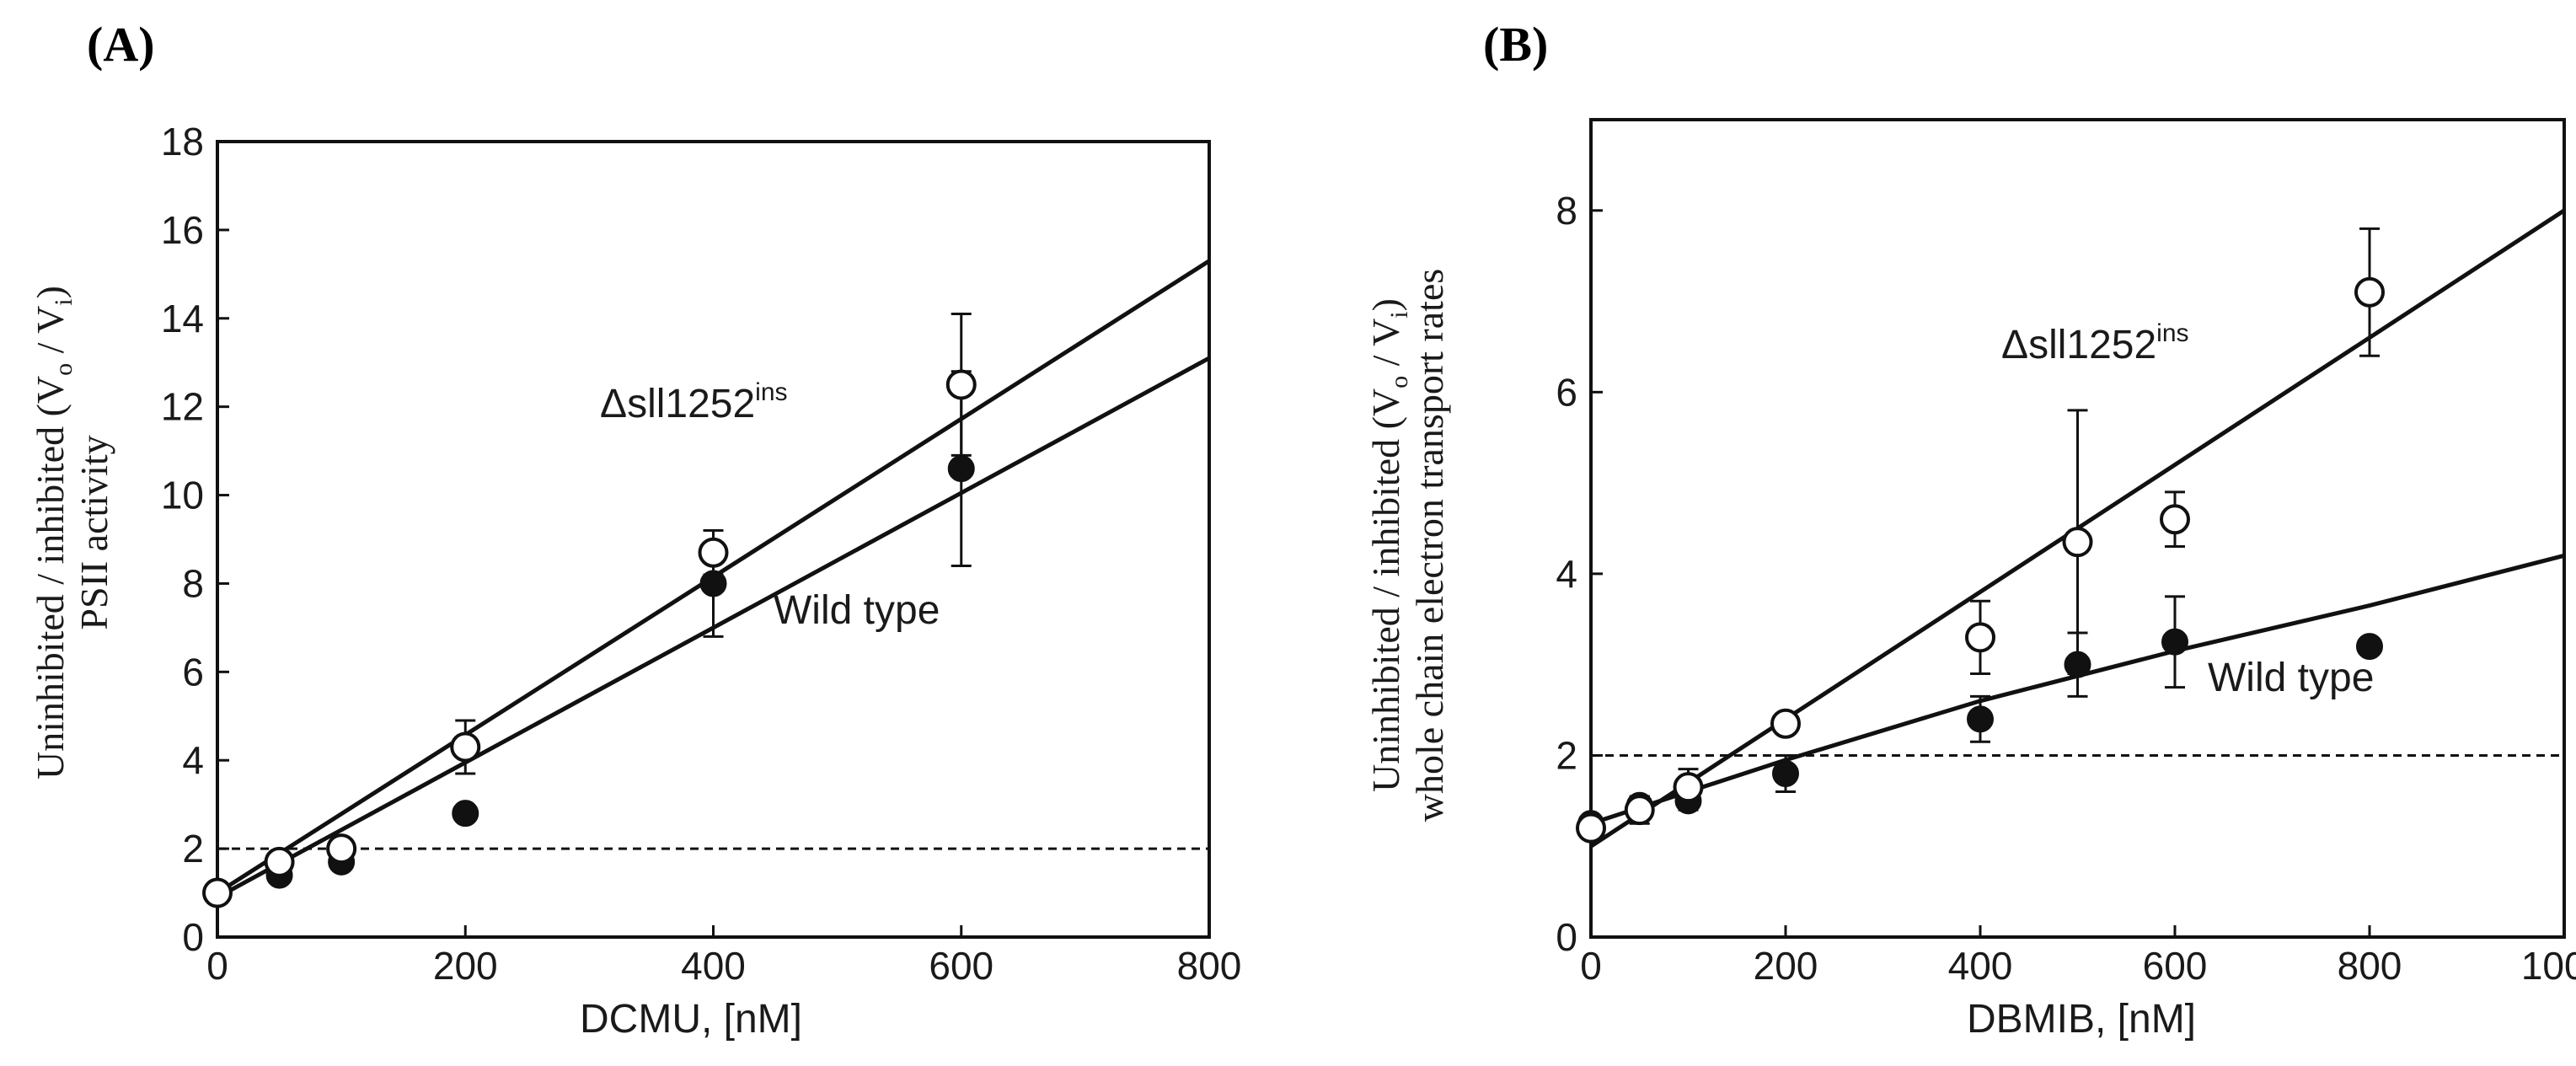  I want to click on panel-b-mutant-annotation: Δsll1252ins, so click(2095, 343).